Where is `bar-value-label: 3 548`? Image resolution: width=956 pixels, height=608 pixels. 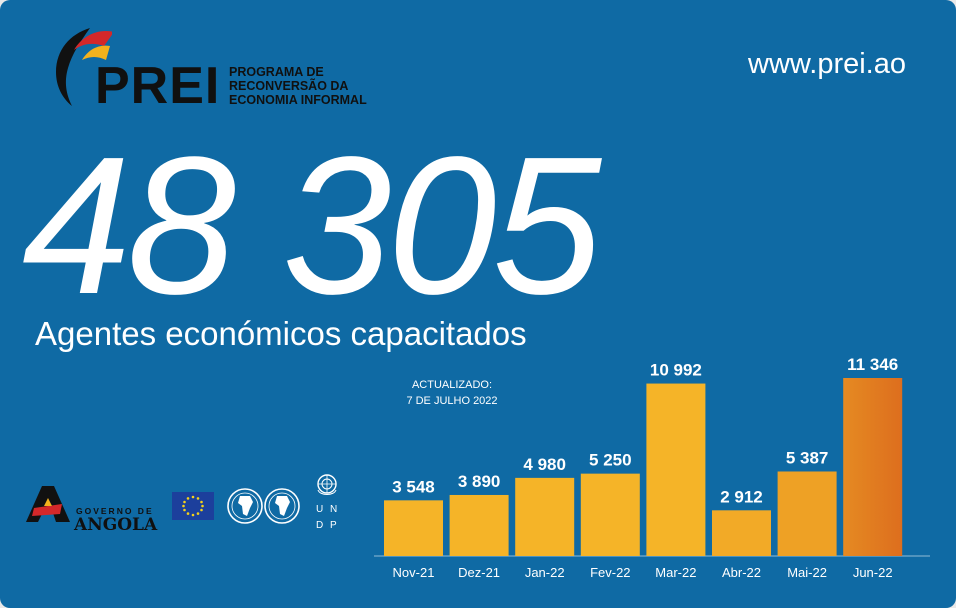 bar-value-label: 3 548 is located at coordinates (413, 486).